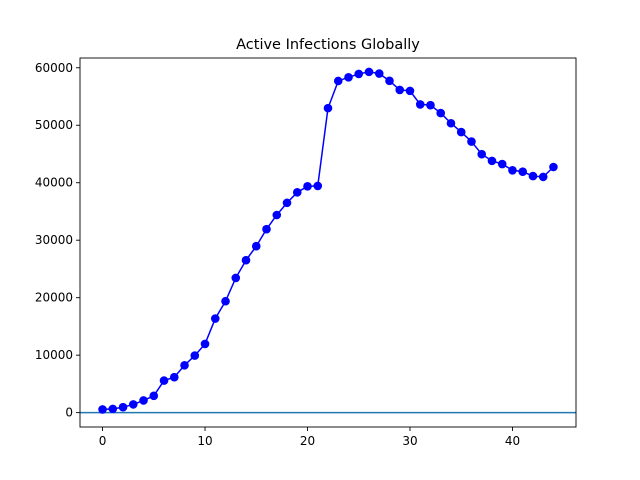 This screenshot has width=640, height=480. I want to click on y-tick-label-2: 20000, so click(54, 298).